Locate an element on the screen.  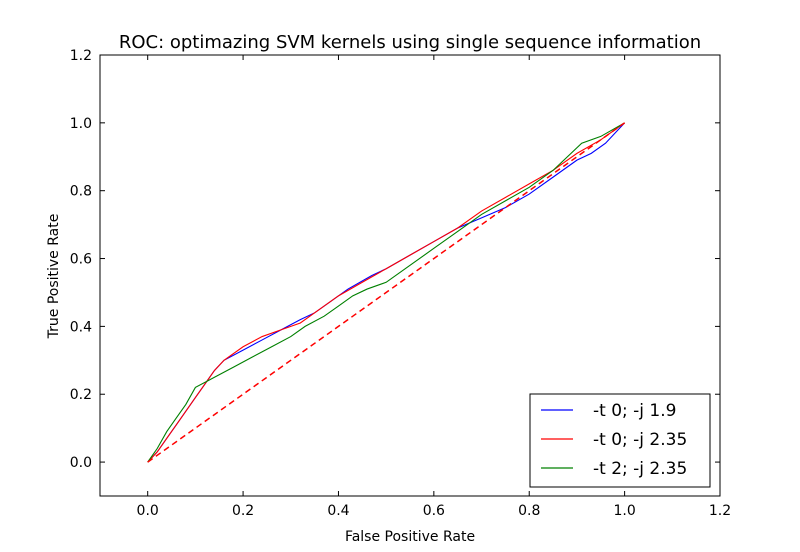
x-tick-label: 1.0 is located at coordinates (624, 511).